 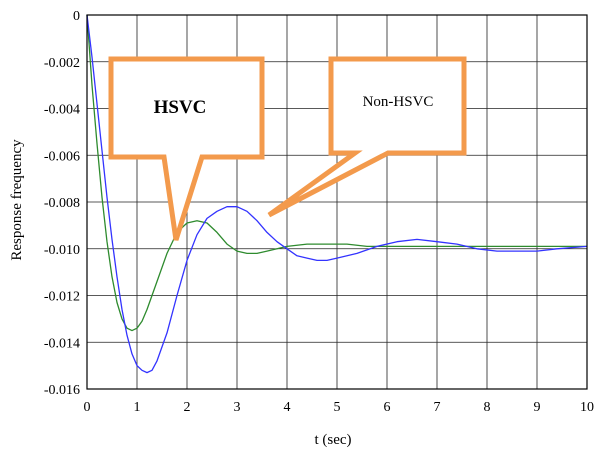 What do you see at coordinates (62, 297) in the screenshot?
I see `y-tick-label: -0.012` at bounding box center [62, 297].